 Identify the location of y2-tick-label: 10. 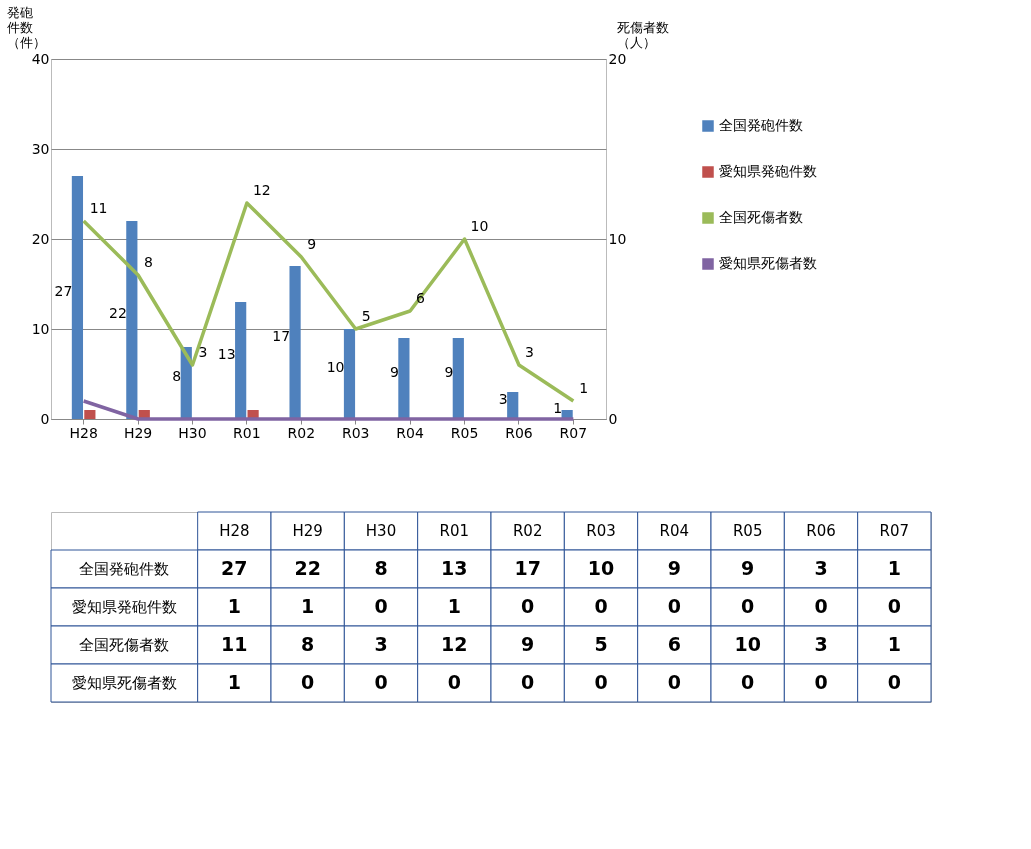
(617, 238).